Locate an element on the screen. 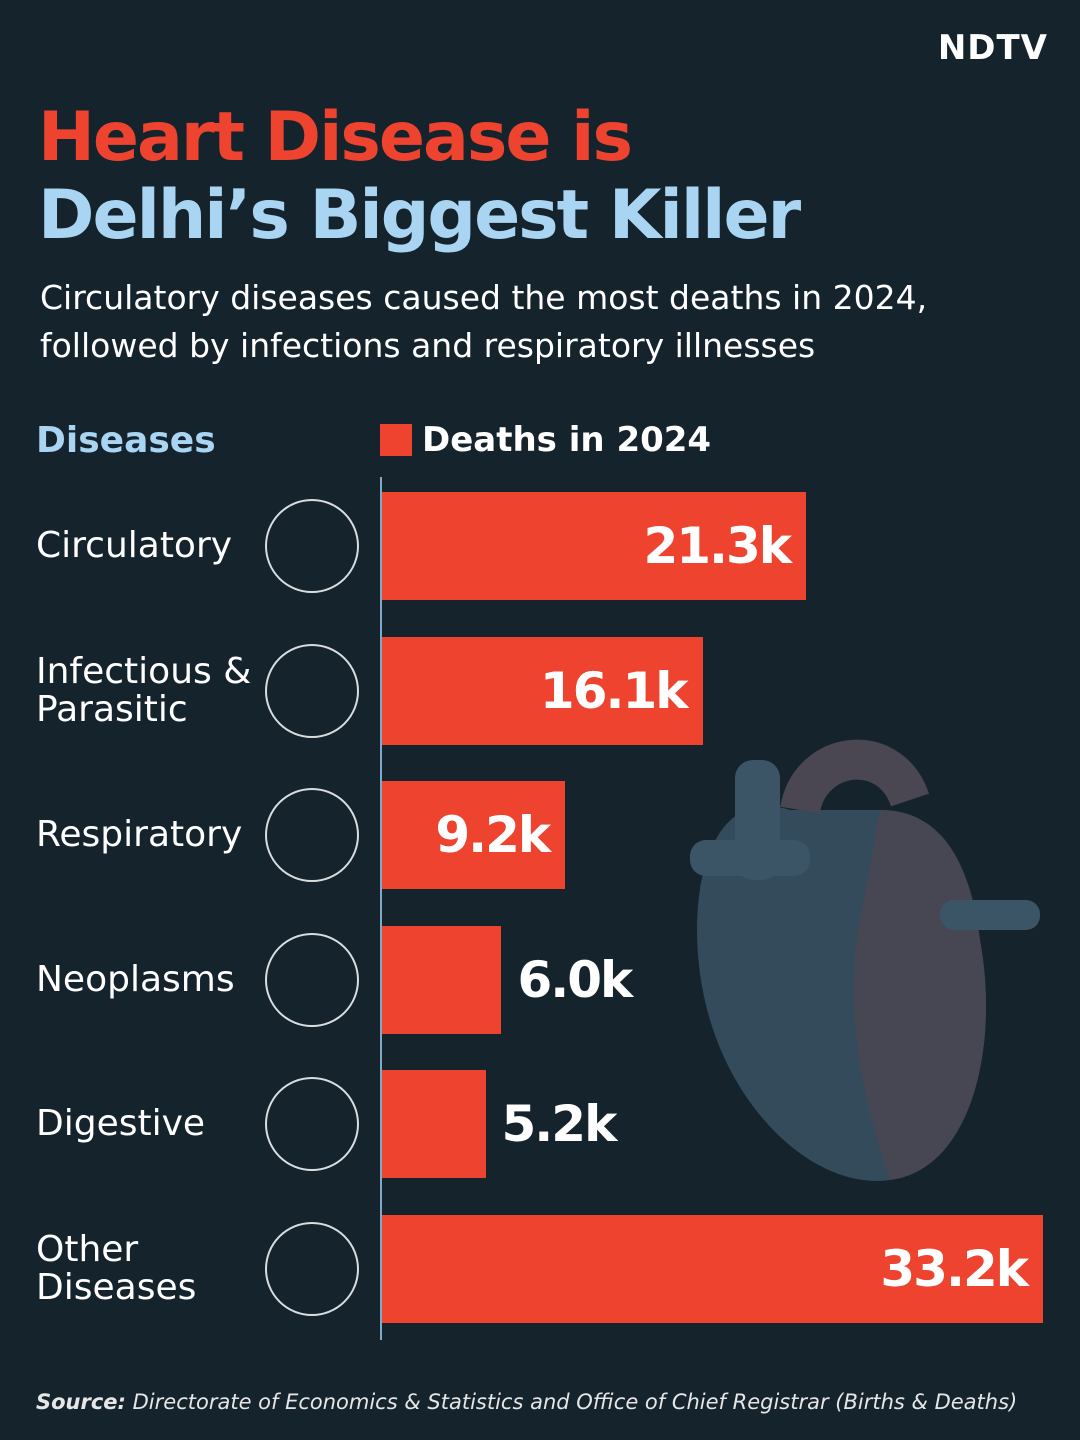 The image size is (1080, 1440). heart-illustration is located at coordinates (865, 960).